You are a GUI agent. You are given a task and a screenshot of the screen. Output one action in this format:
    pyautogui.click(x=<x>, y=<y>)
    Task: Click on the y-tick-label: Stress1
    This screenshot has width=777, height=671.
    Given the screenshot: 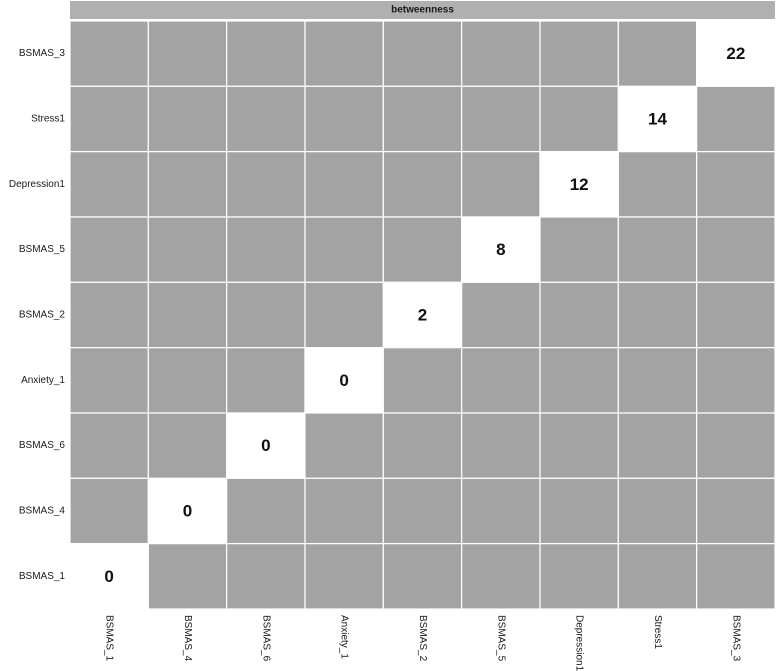 What is the action you would take?
    pyautogui.click(x=48, y=119)
    